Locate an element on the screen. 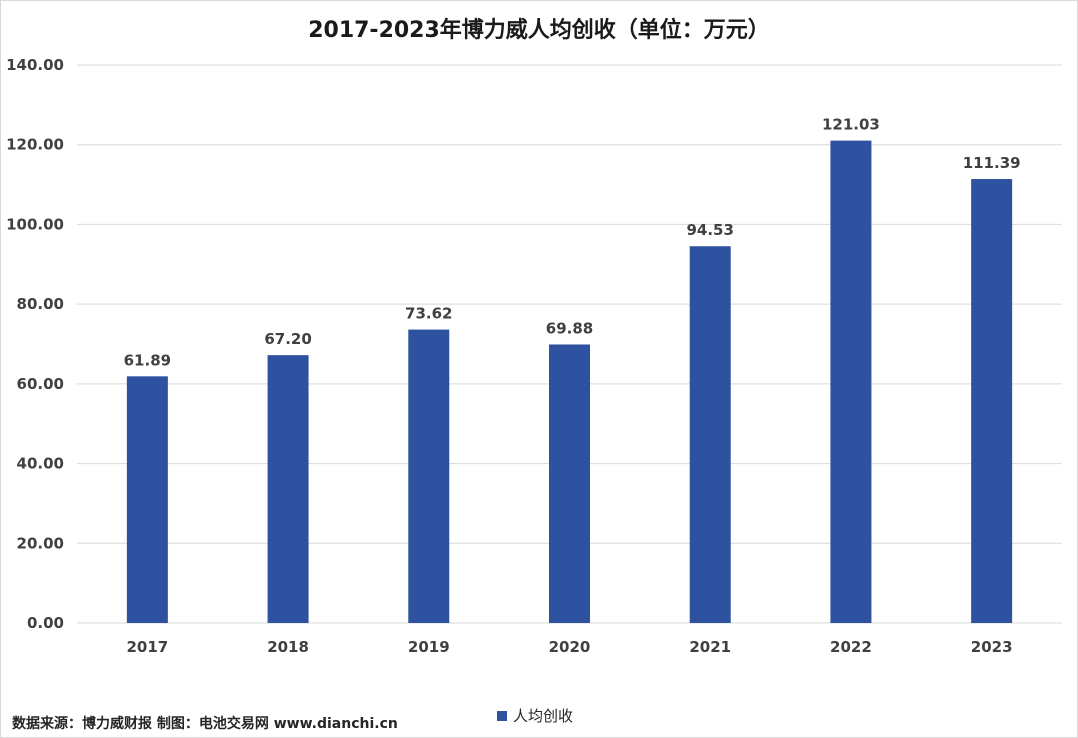 The image size is (1078, 738). y-tick-label: 20.00 is located at coordinates (40, 543).